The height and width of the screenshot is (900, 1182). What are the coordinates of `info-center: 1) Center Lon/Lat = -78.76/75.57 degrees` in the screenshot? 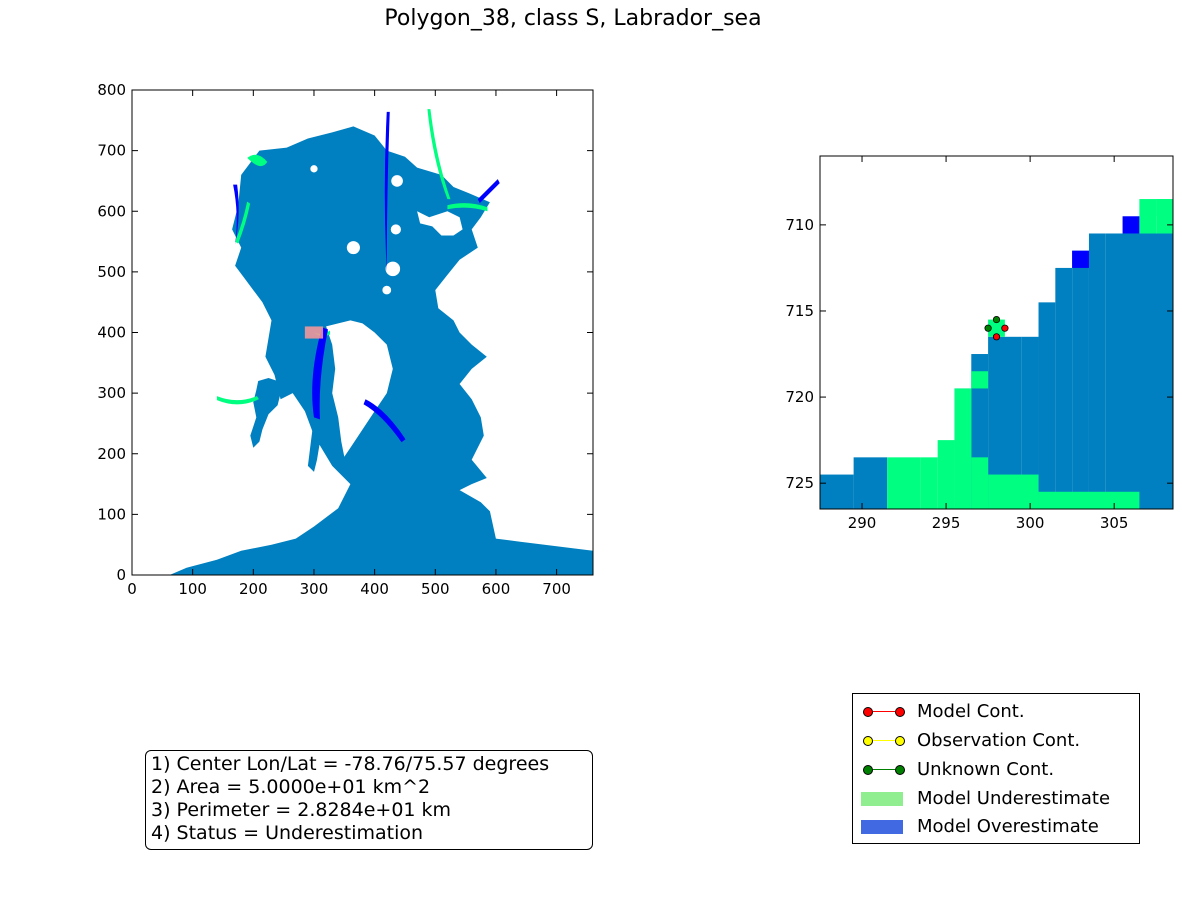 It's located at (350, 764).